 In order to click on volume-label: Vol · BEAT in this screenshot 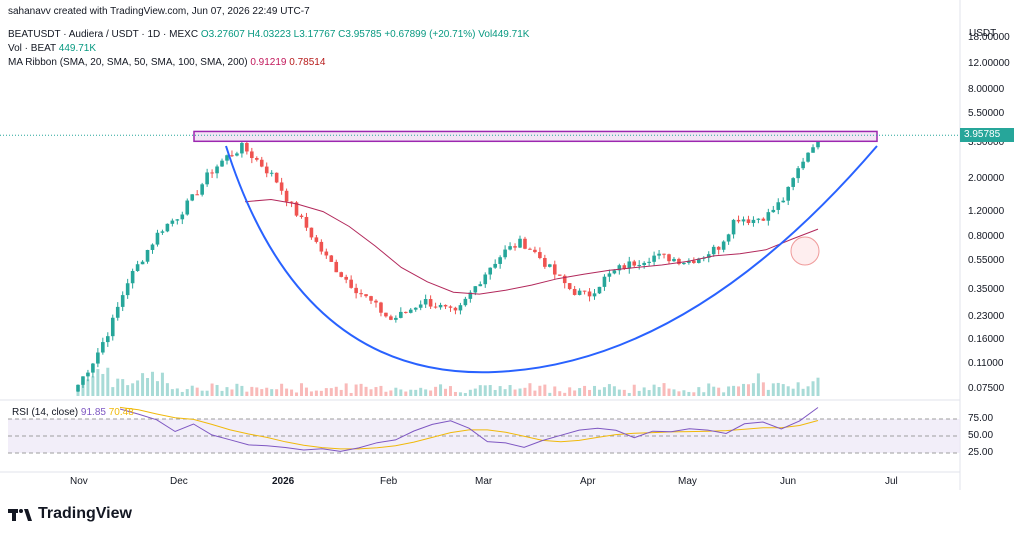, I will do `click(32, 48)`.